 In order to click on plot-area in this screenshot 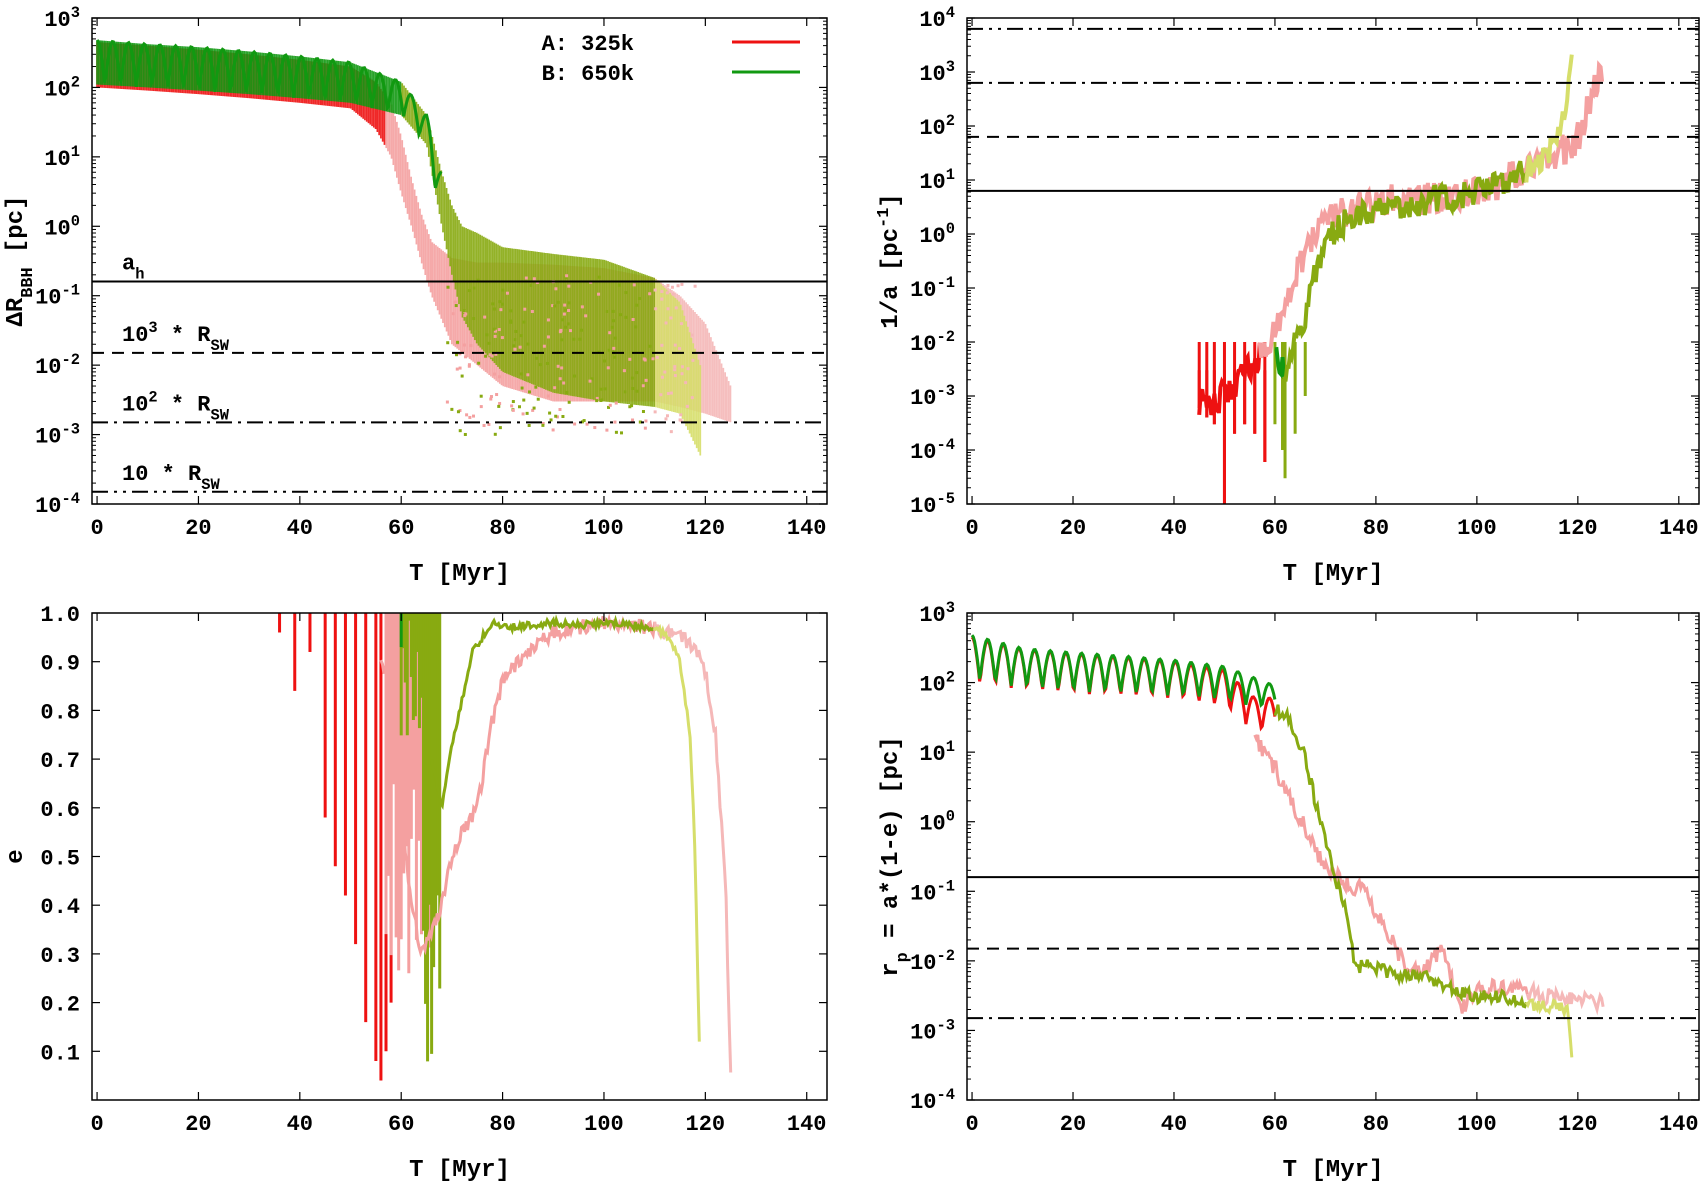, I will do `click(1287, 846)`.